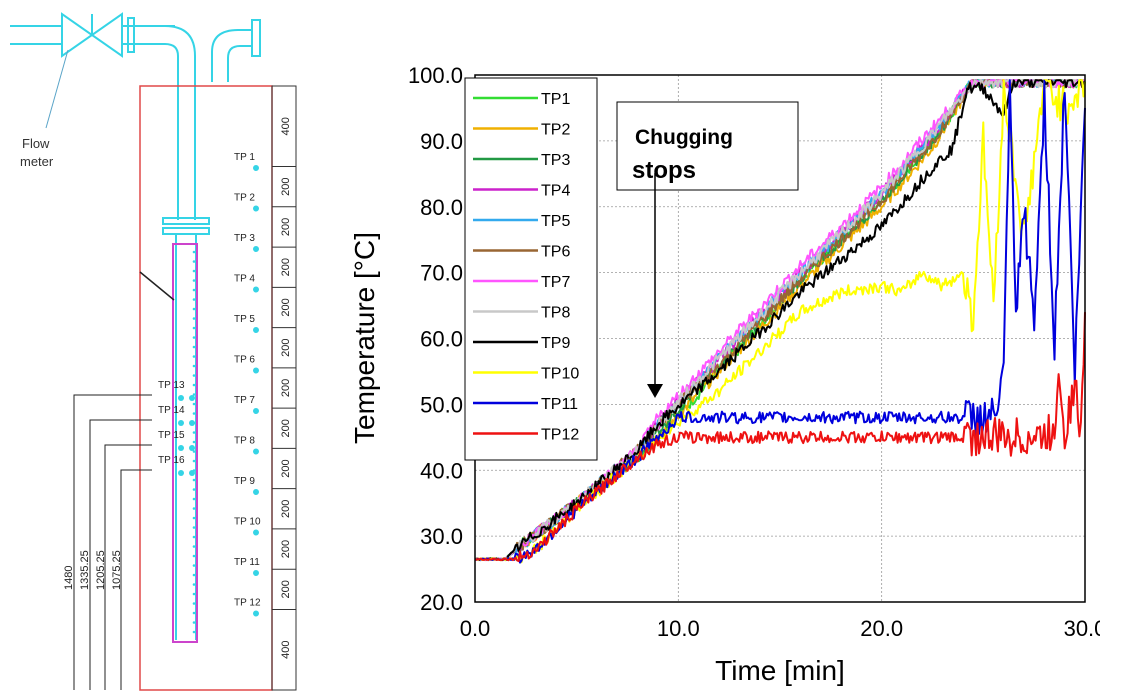  I want to click on annotation-line-1: Chugging, so click(684, 137).